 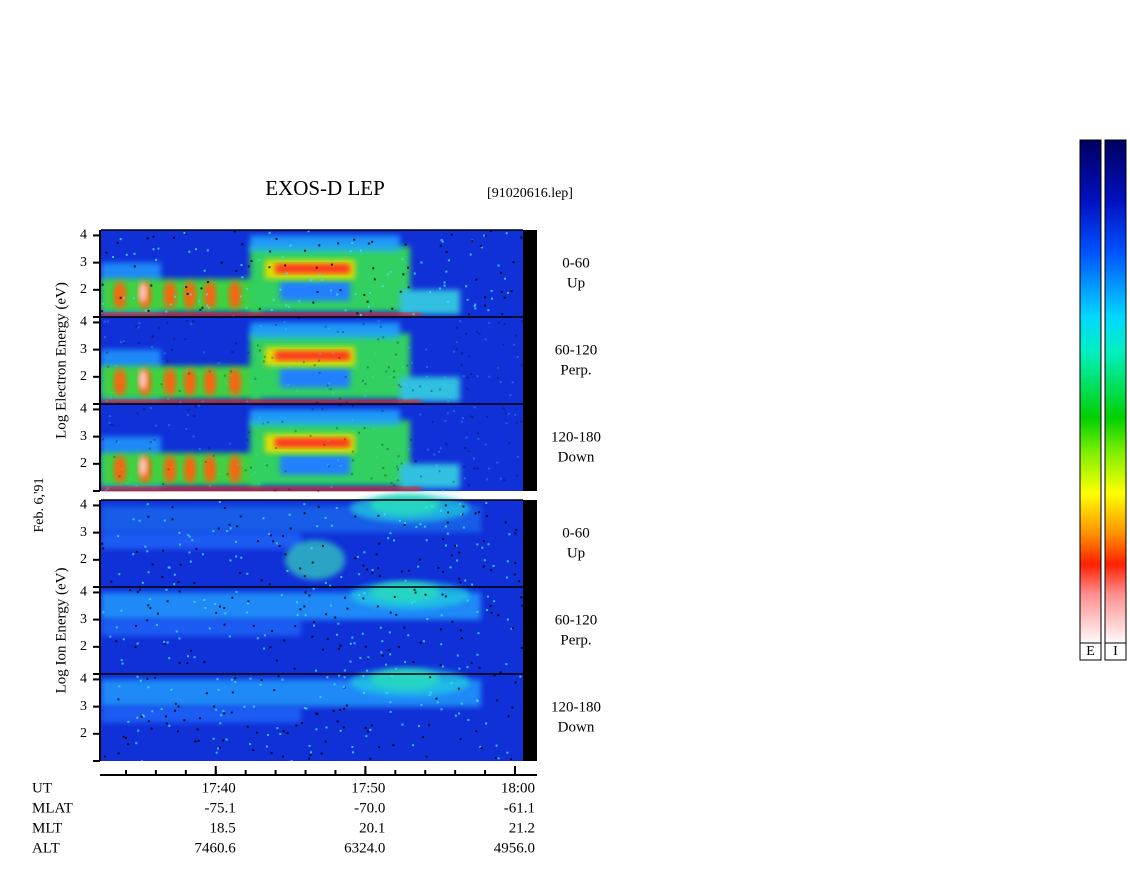 What do you see at coordinates (83, 532) in the screenshot?
I see `y-tick-label: 3` at bounding box center [83, 532].